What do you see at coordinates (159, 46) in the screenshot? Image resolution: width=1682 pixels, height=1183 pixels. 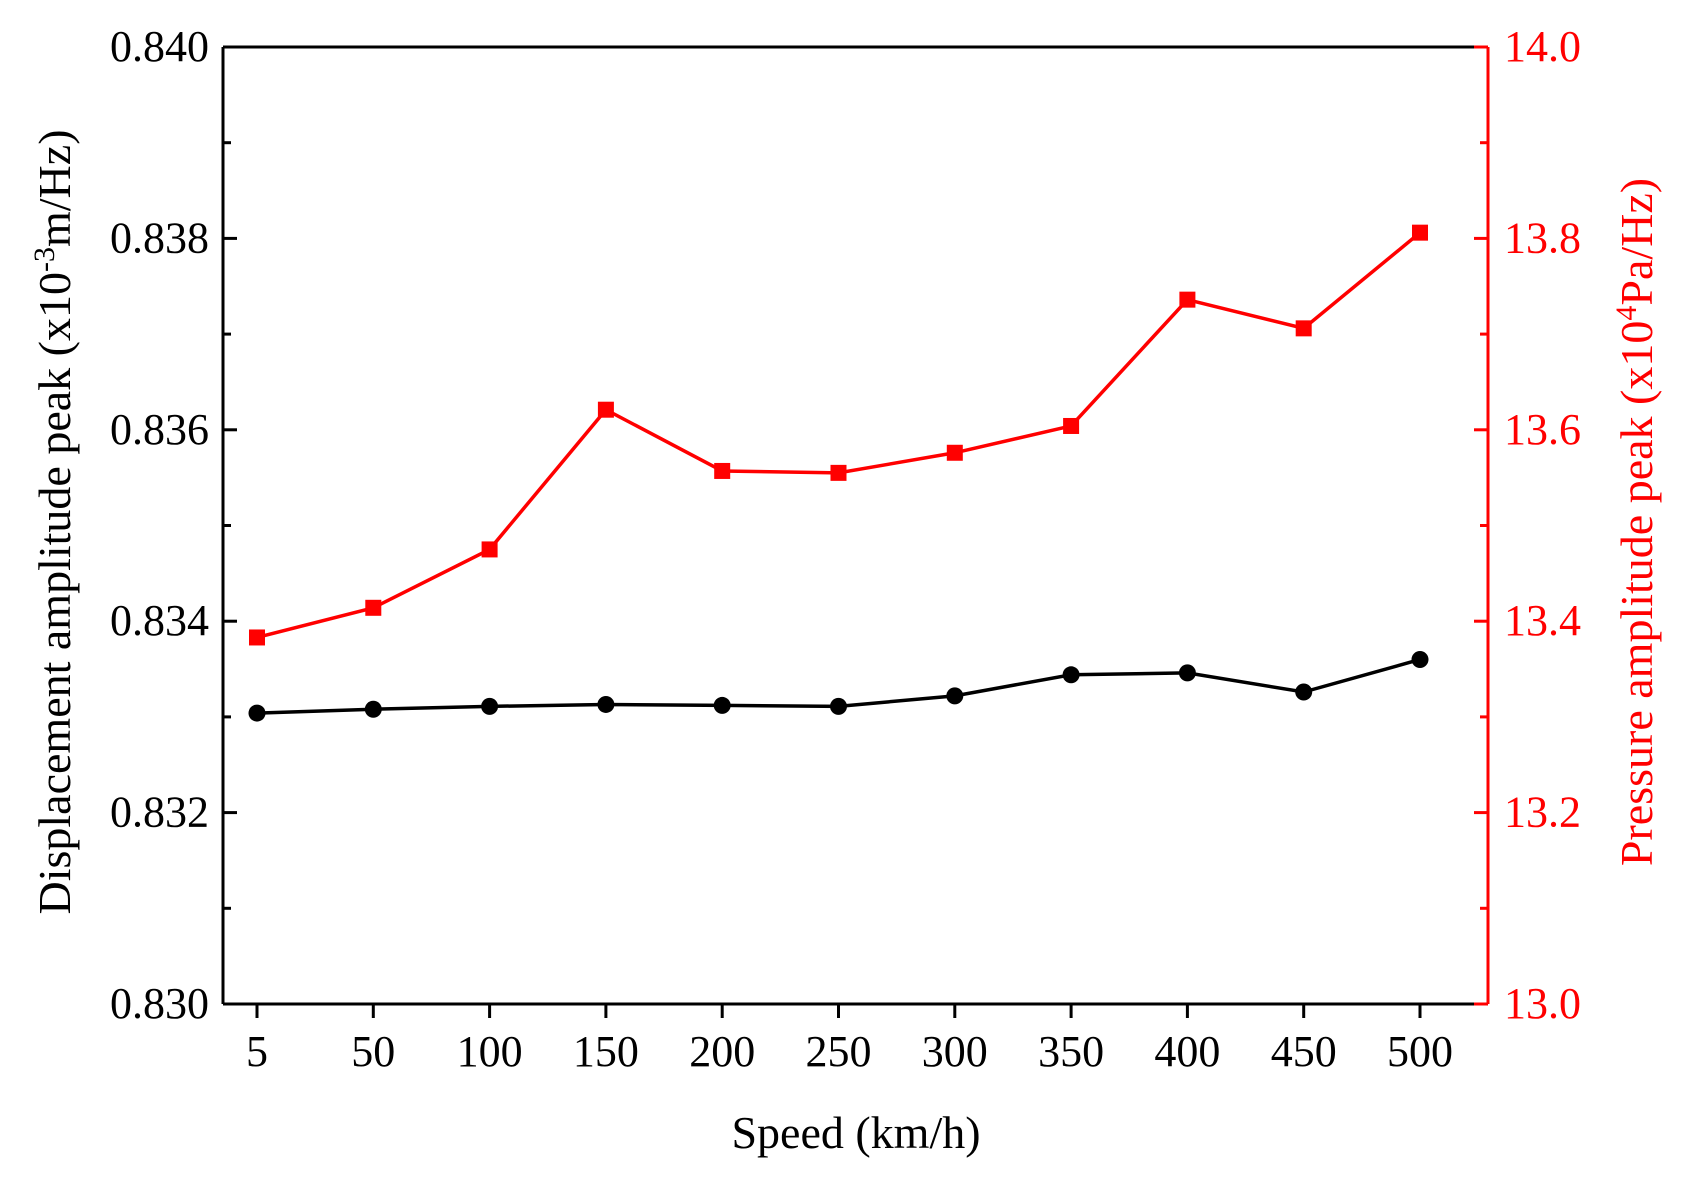 I see `left-tick-label: 0.840` at bounding box center [159, 46].